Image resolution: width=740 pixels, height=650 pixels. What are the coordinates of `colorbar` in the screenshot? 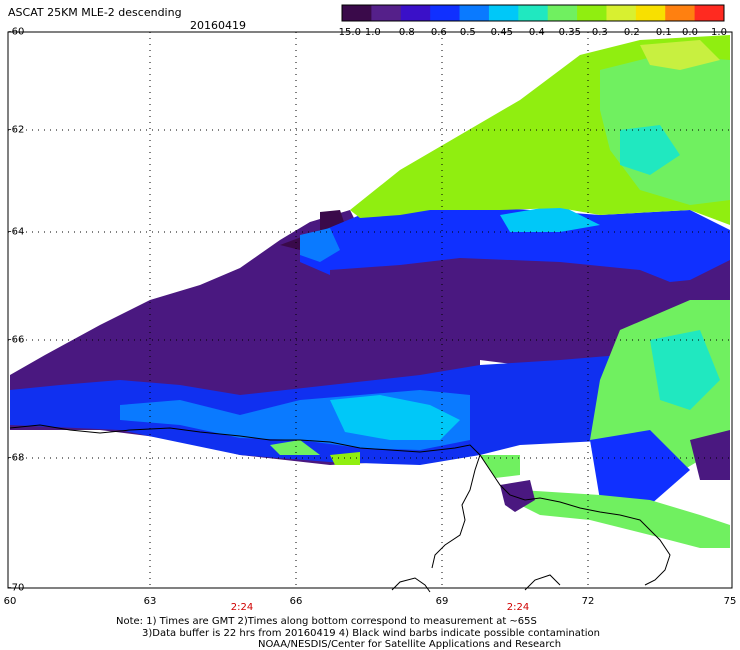 It's located at (533, 13).